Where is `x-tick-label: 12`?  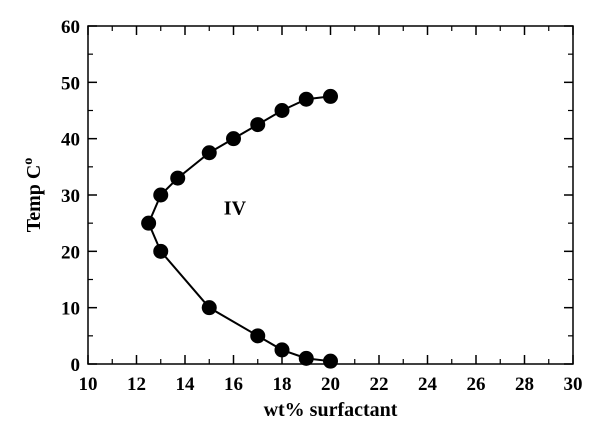
x-tick-label: 12 is located at coordinates (136, 384).